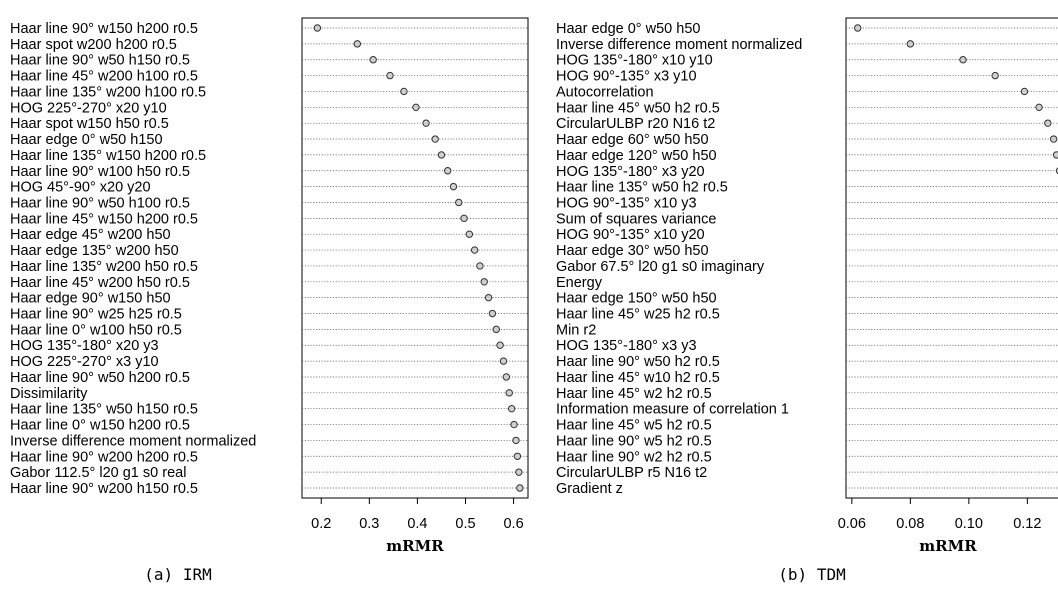 The height and width of the screenshot is (590, 1058). What do you see at coordinates (49, 394) in the screenshot?
I see `irm-category-label: Dissimilarity` at bounding box center [49, 394].